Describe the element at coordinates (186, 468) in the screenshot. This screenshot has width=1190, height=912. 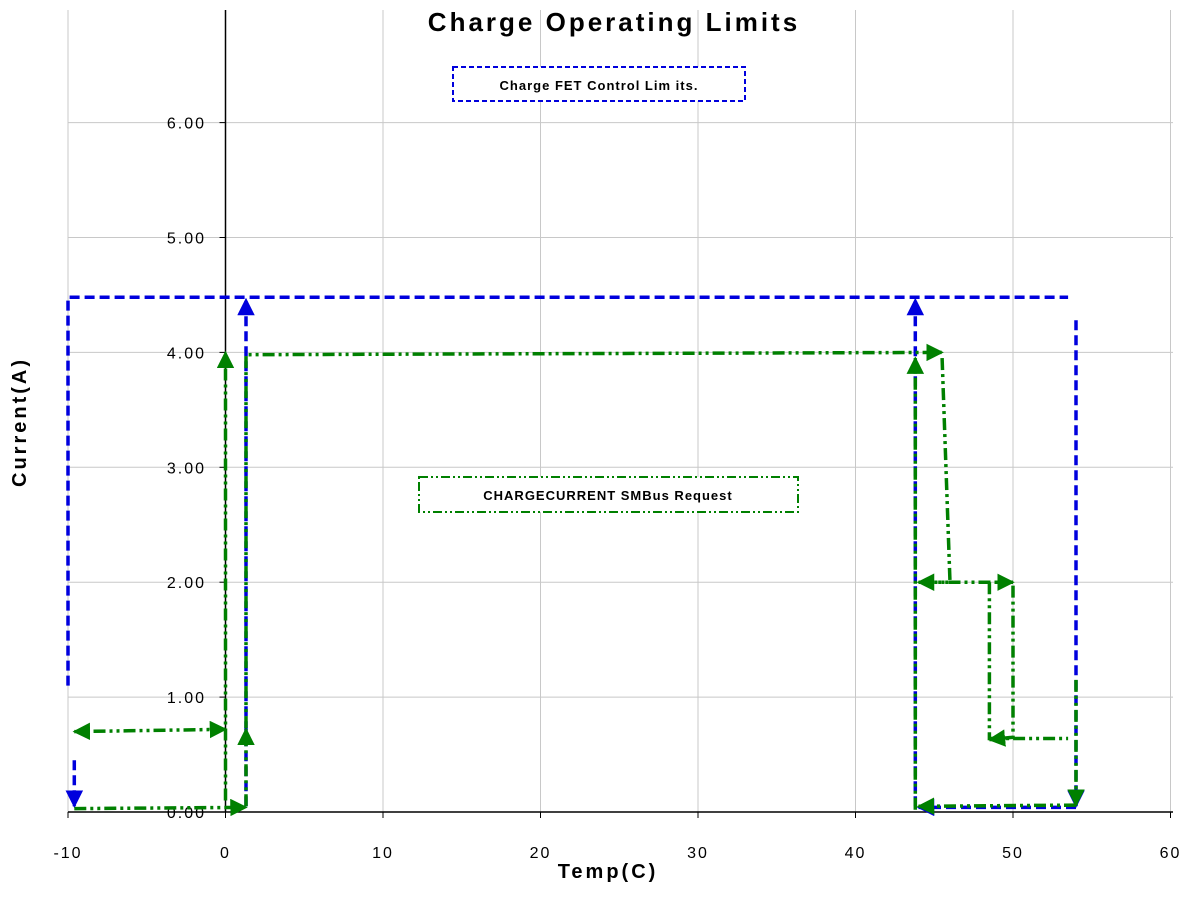
I see `y-tick-label: 3.00` at that location.